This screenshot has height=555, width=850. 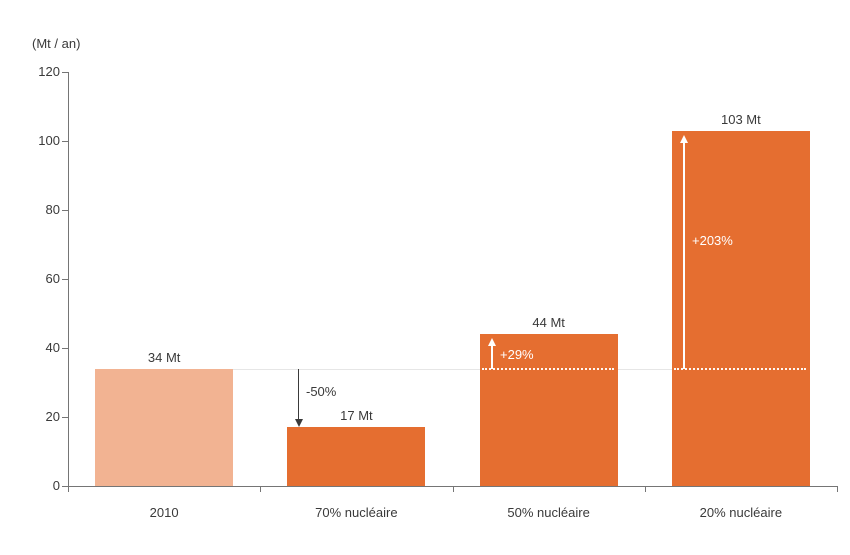 I want to click on down-arrow-line, so click(x=298, y=394).